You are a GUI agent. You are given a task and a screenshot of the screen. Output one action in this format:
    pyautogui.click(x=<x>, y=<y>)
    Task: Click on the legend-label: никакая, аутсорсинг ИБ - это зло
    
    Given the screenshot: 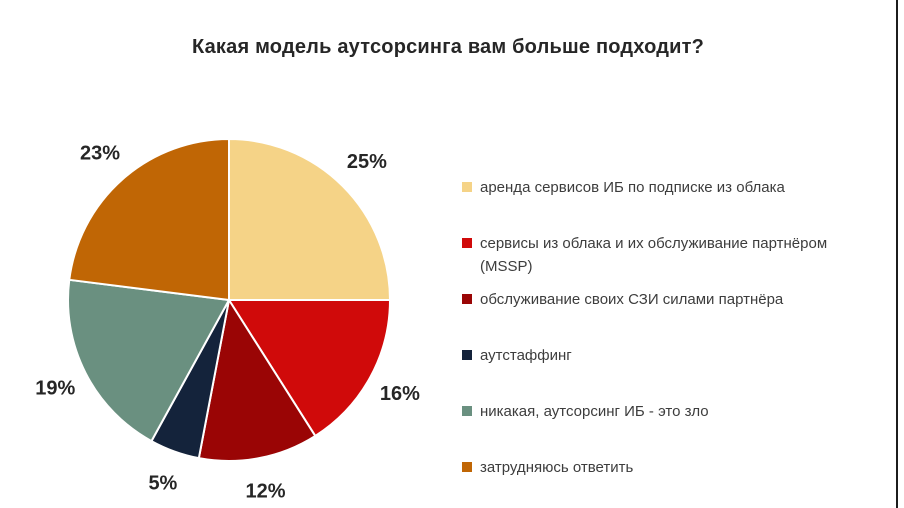 What is the action you would take?
    pyautogui.click(x=594, y=411)
    